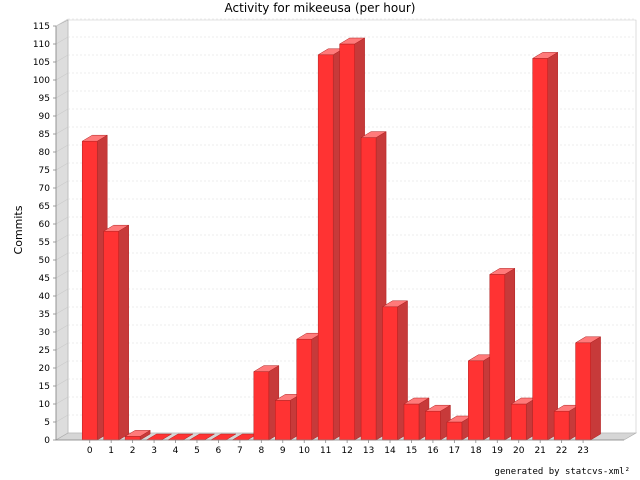  What do you see at coordinates (18, 229) in the screenshot?
I see `y-axis-label: Commits` at bounding box center [18, 229].